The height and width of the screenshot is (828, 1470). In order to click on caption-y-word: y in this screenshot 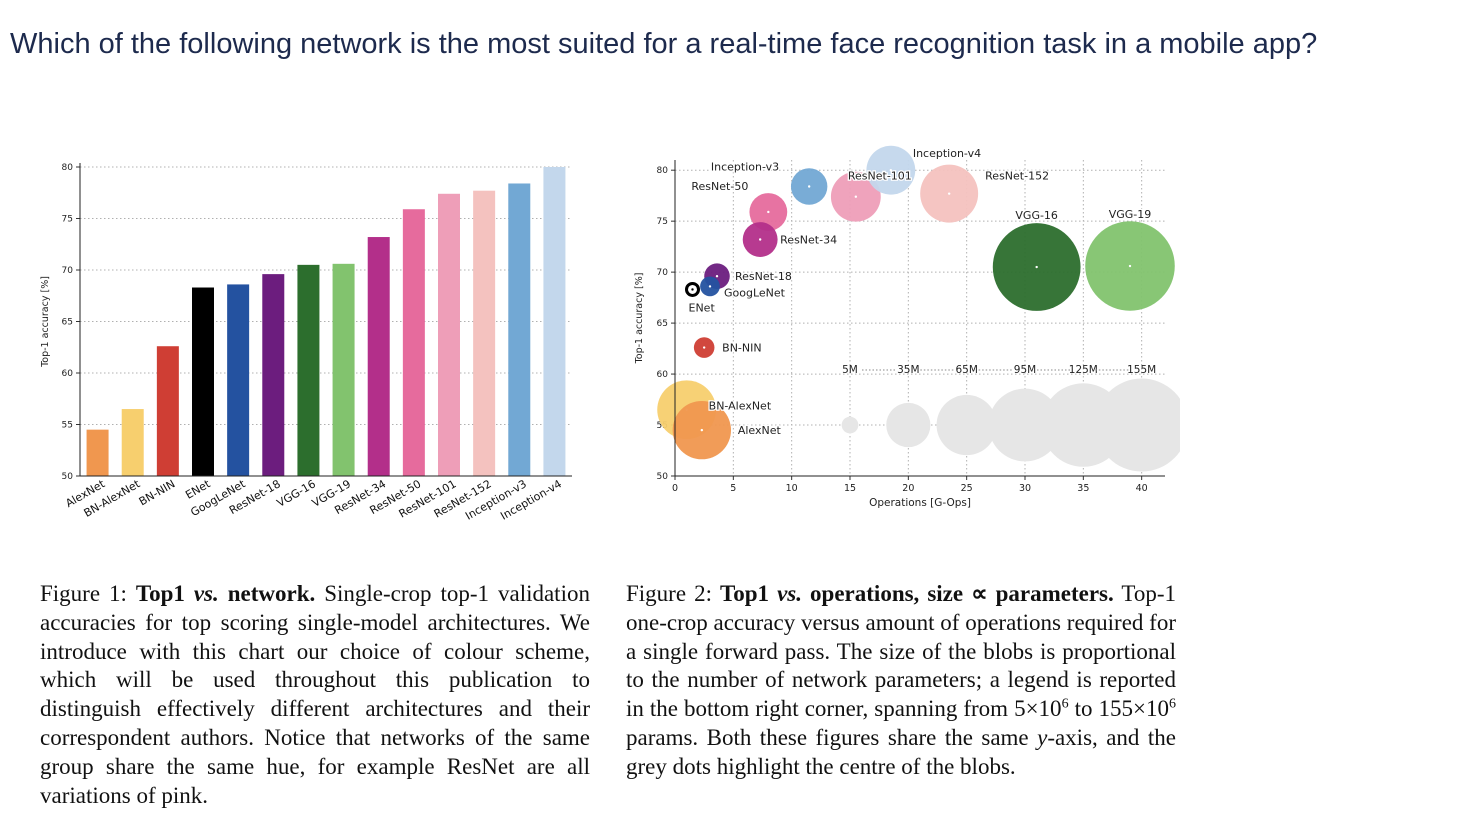, I will do `click(1042, 737)`.